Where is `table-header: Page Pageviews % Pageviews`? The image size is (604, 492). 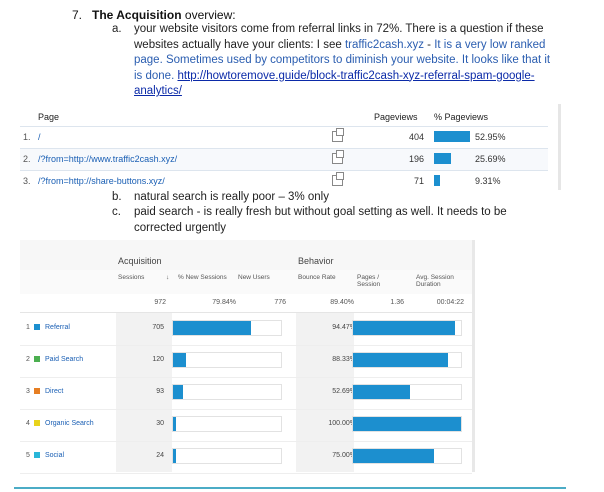
table-header: Page Pageviews % Pageviews is located at coordinates (289, 118).